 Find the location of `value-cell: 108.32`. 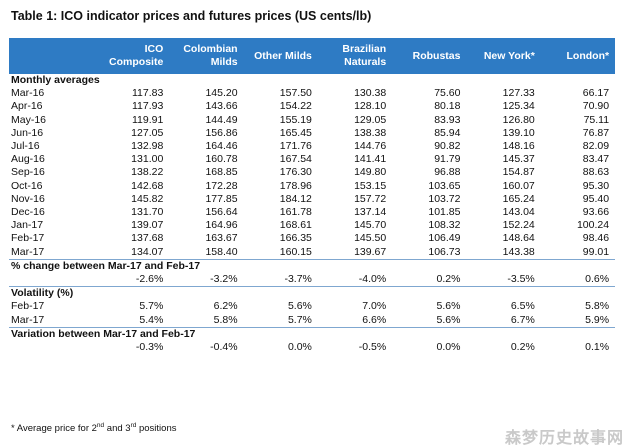

value-cell: 108.32 is located at coordinates (444, 225).